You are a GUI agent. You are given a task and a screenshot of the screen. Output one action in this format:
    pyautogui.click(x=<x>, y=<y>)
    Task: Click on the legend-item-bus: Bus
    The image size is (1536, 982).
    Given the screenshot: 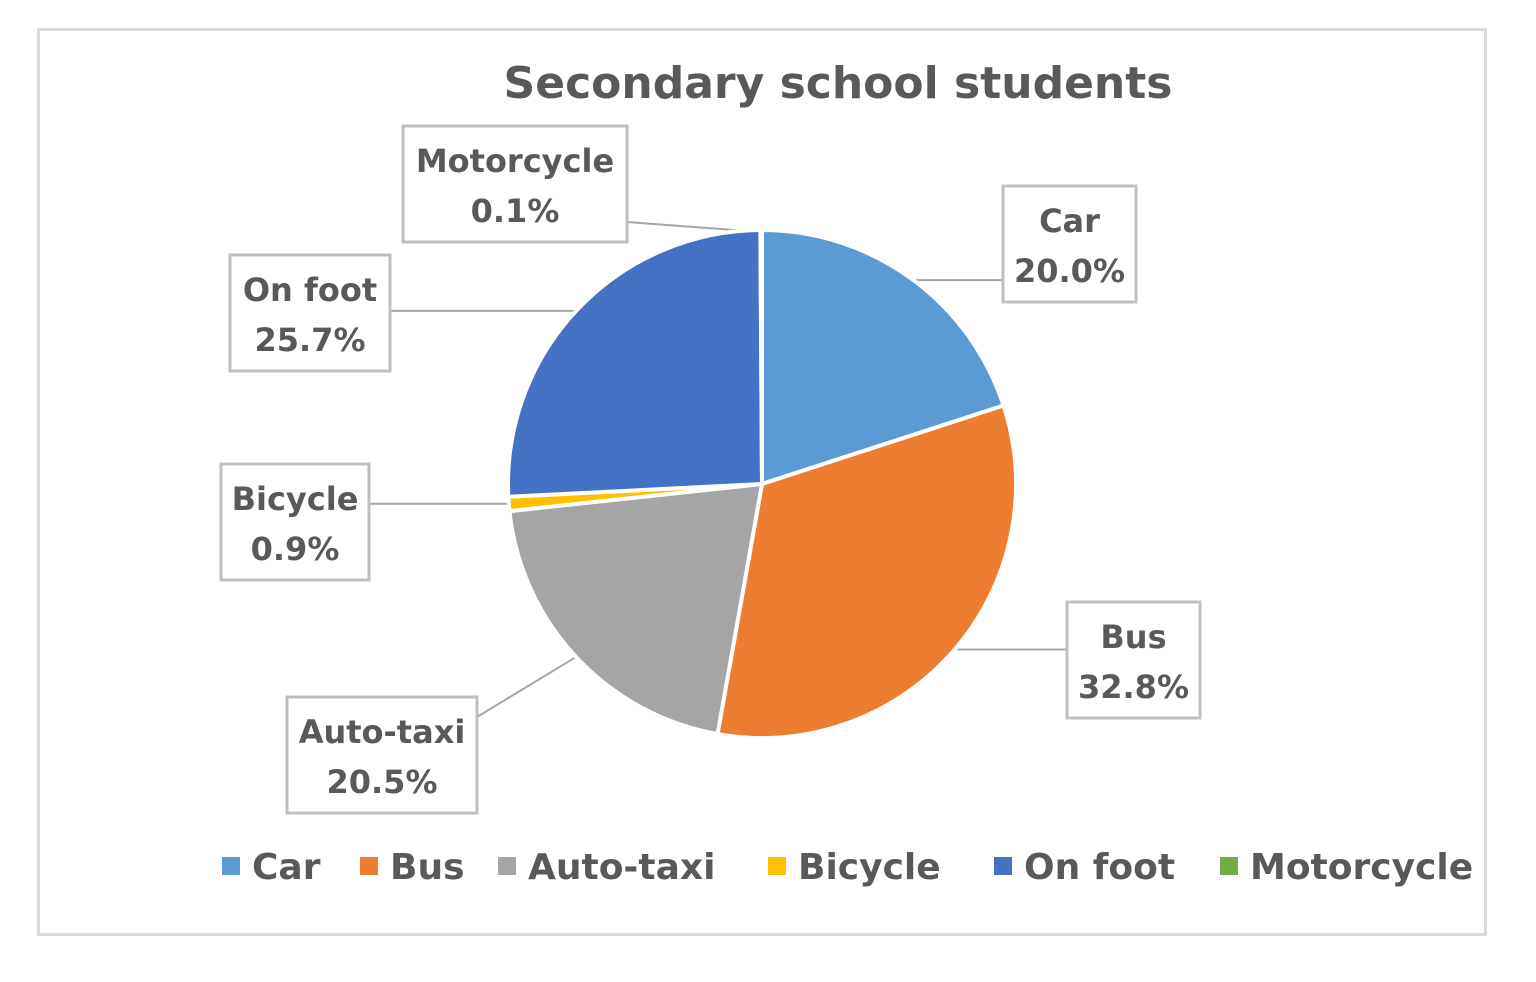 What is the action you would take?
    pyautogui.click(x=412, y=867)
    